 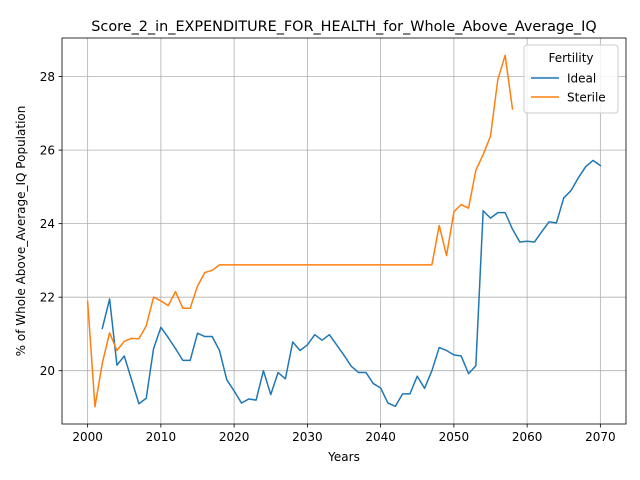 I want to click on x-axis-label: Years, so click(x=343, y=457).